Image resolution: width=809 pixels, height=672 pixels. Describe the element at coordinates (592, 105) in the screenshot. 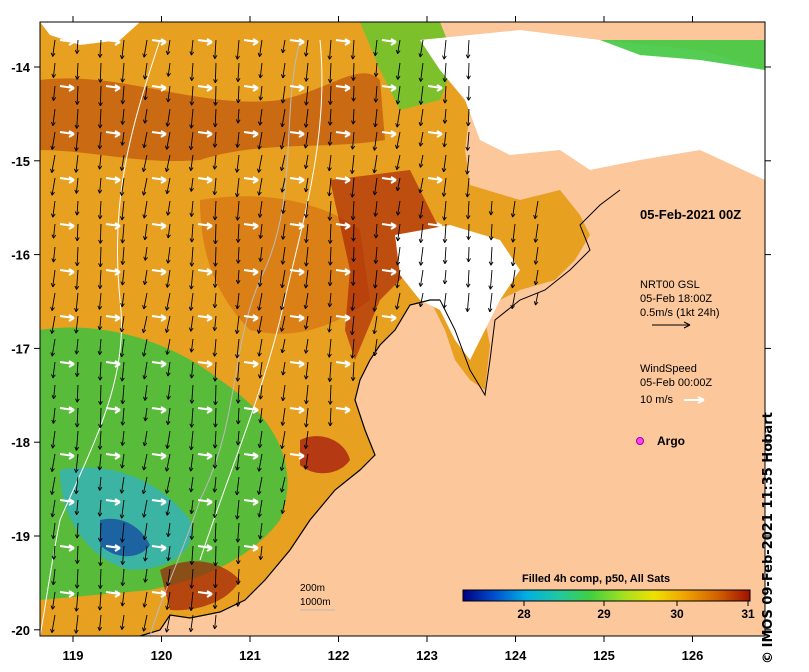

I see `cloud-mask-north` at that location.